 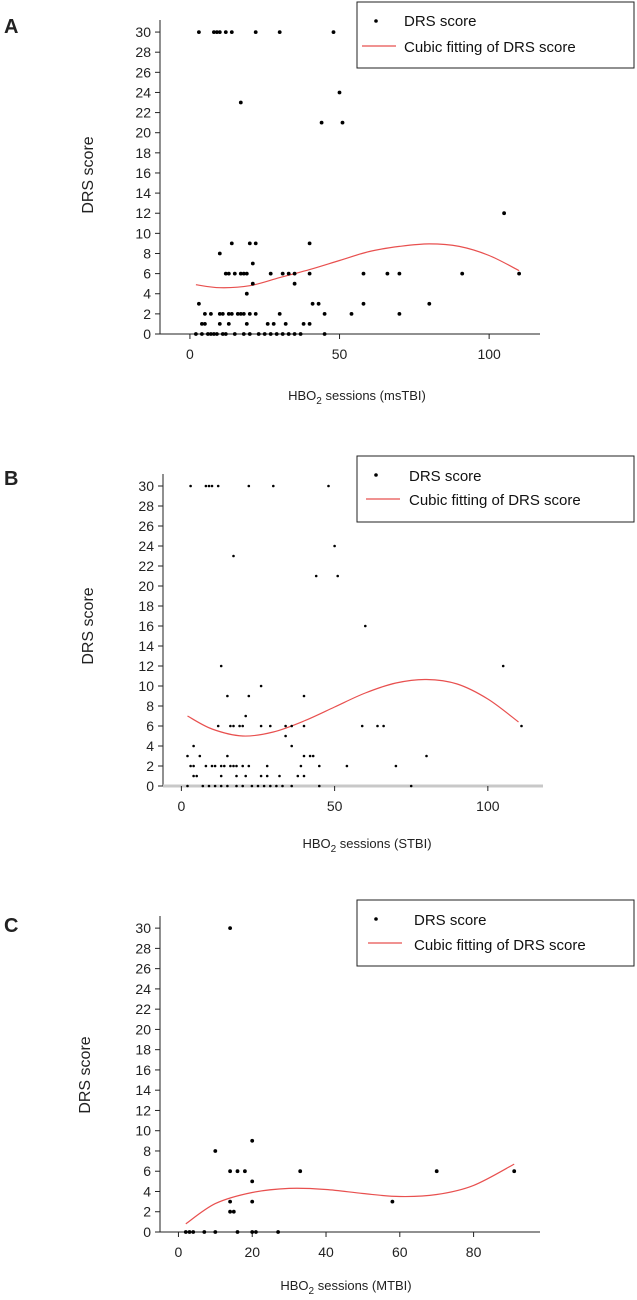 I want to click on legend-c: DRS score Cubic fitting of DRS score, so click(x=495, y=933).